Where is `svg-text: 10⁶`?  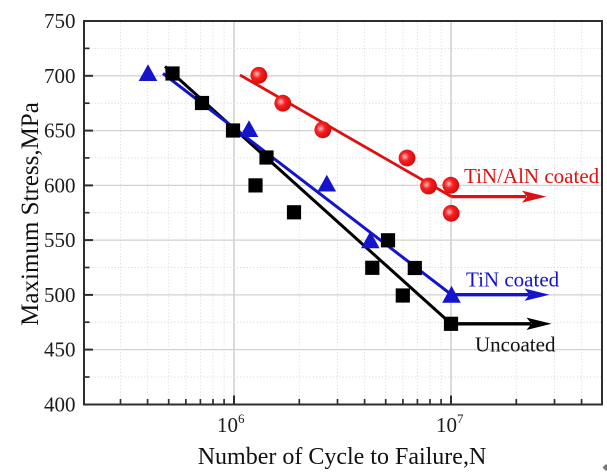 svg-text: 10⁶ is located at coordinates (231, 424).